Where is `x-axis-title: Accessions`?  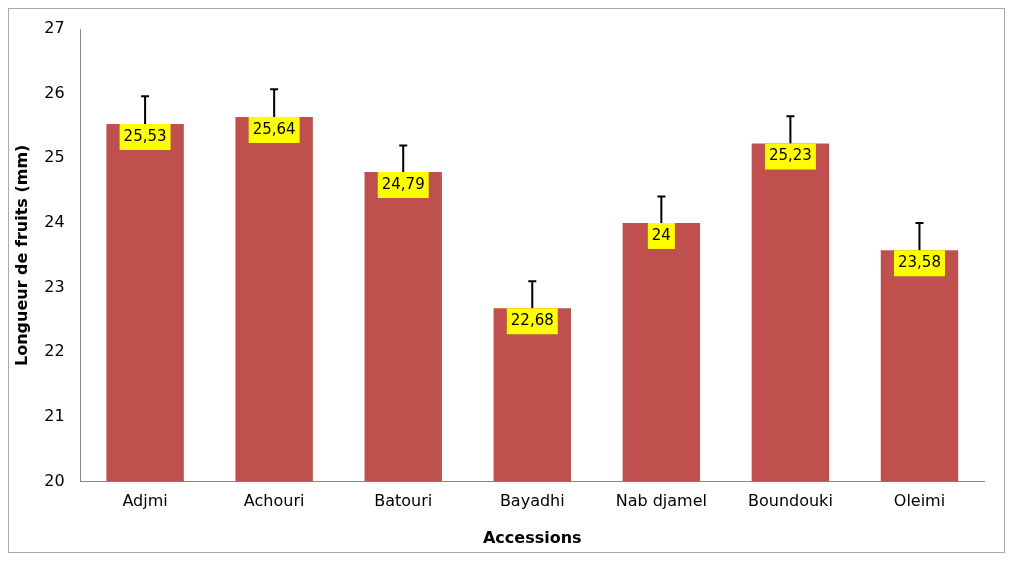 x-axis-title: Accessions is located at coordinates (532, 537).